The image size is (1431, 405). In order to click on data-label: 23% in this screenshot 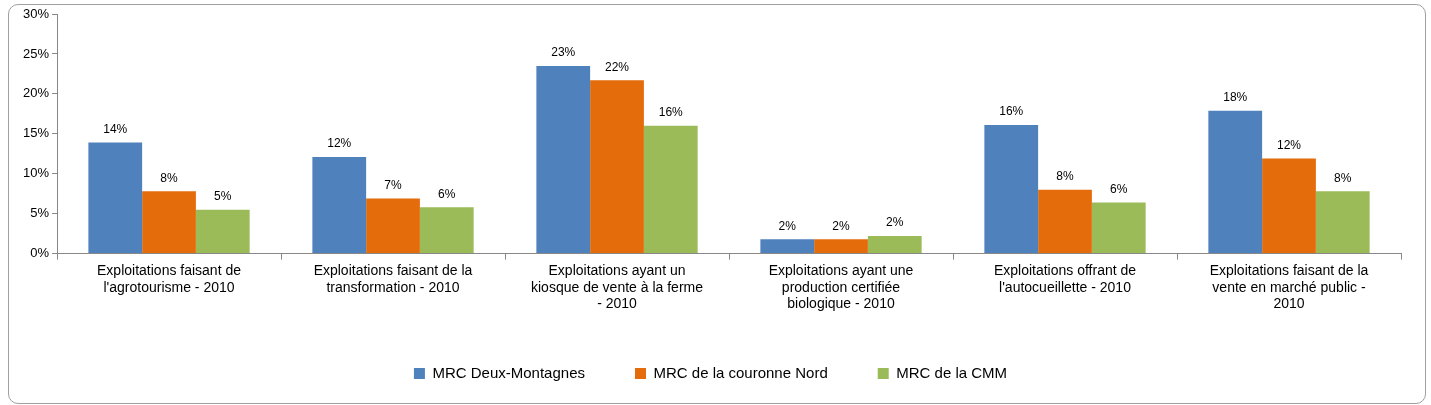, I will do `click(563, 52)`.